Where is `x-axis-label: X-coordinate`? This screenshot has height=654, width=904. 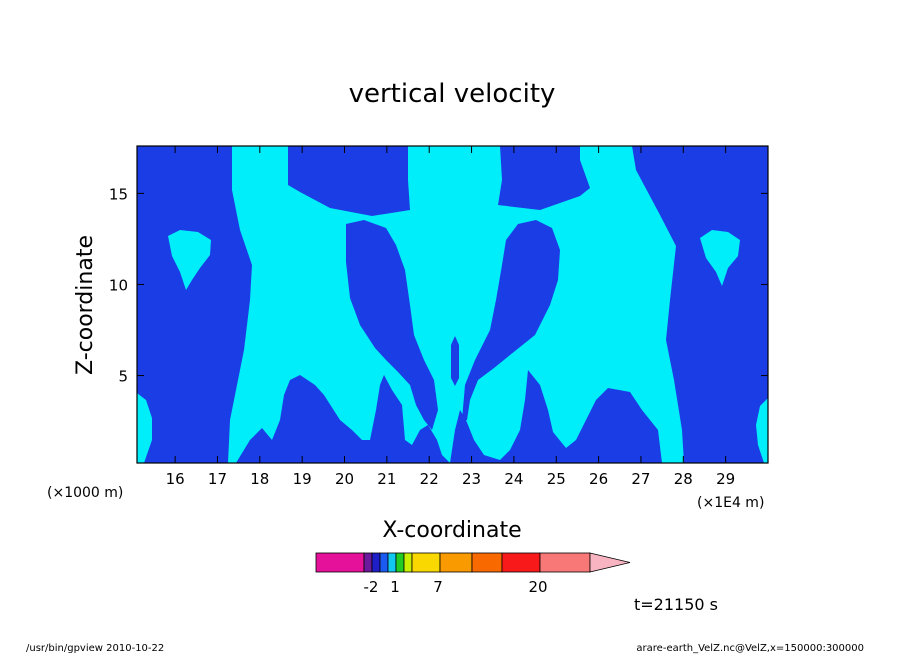 x-axis-label: X-coordinate is located at coordinates (451, 530).